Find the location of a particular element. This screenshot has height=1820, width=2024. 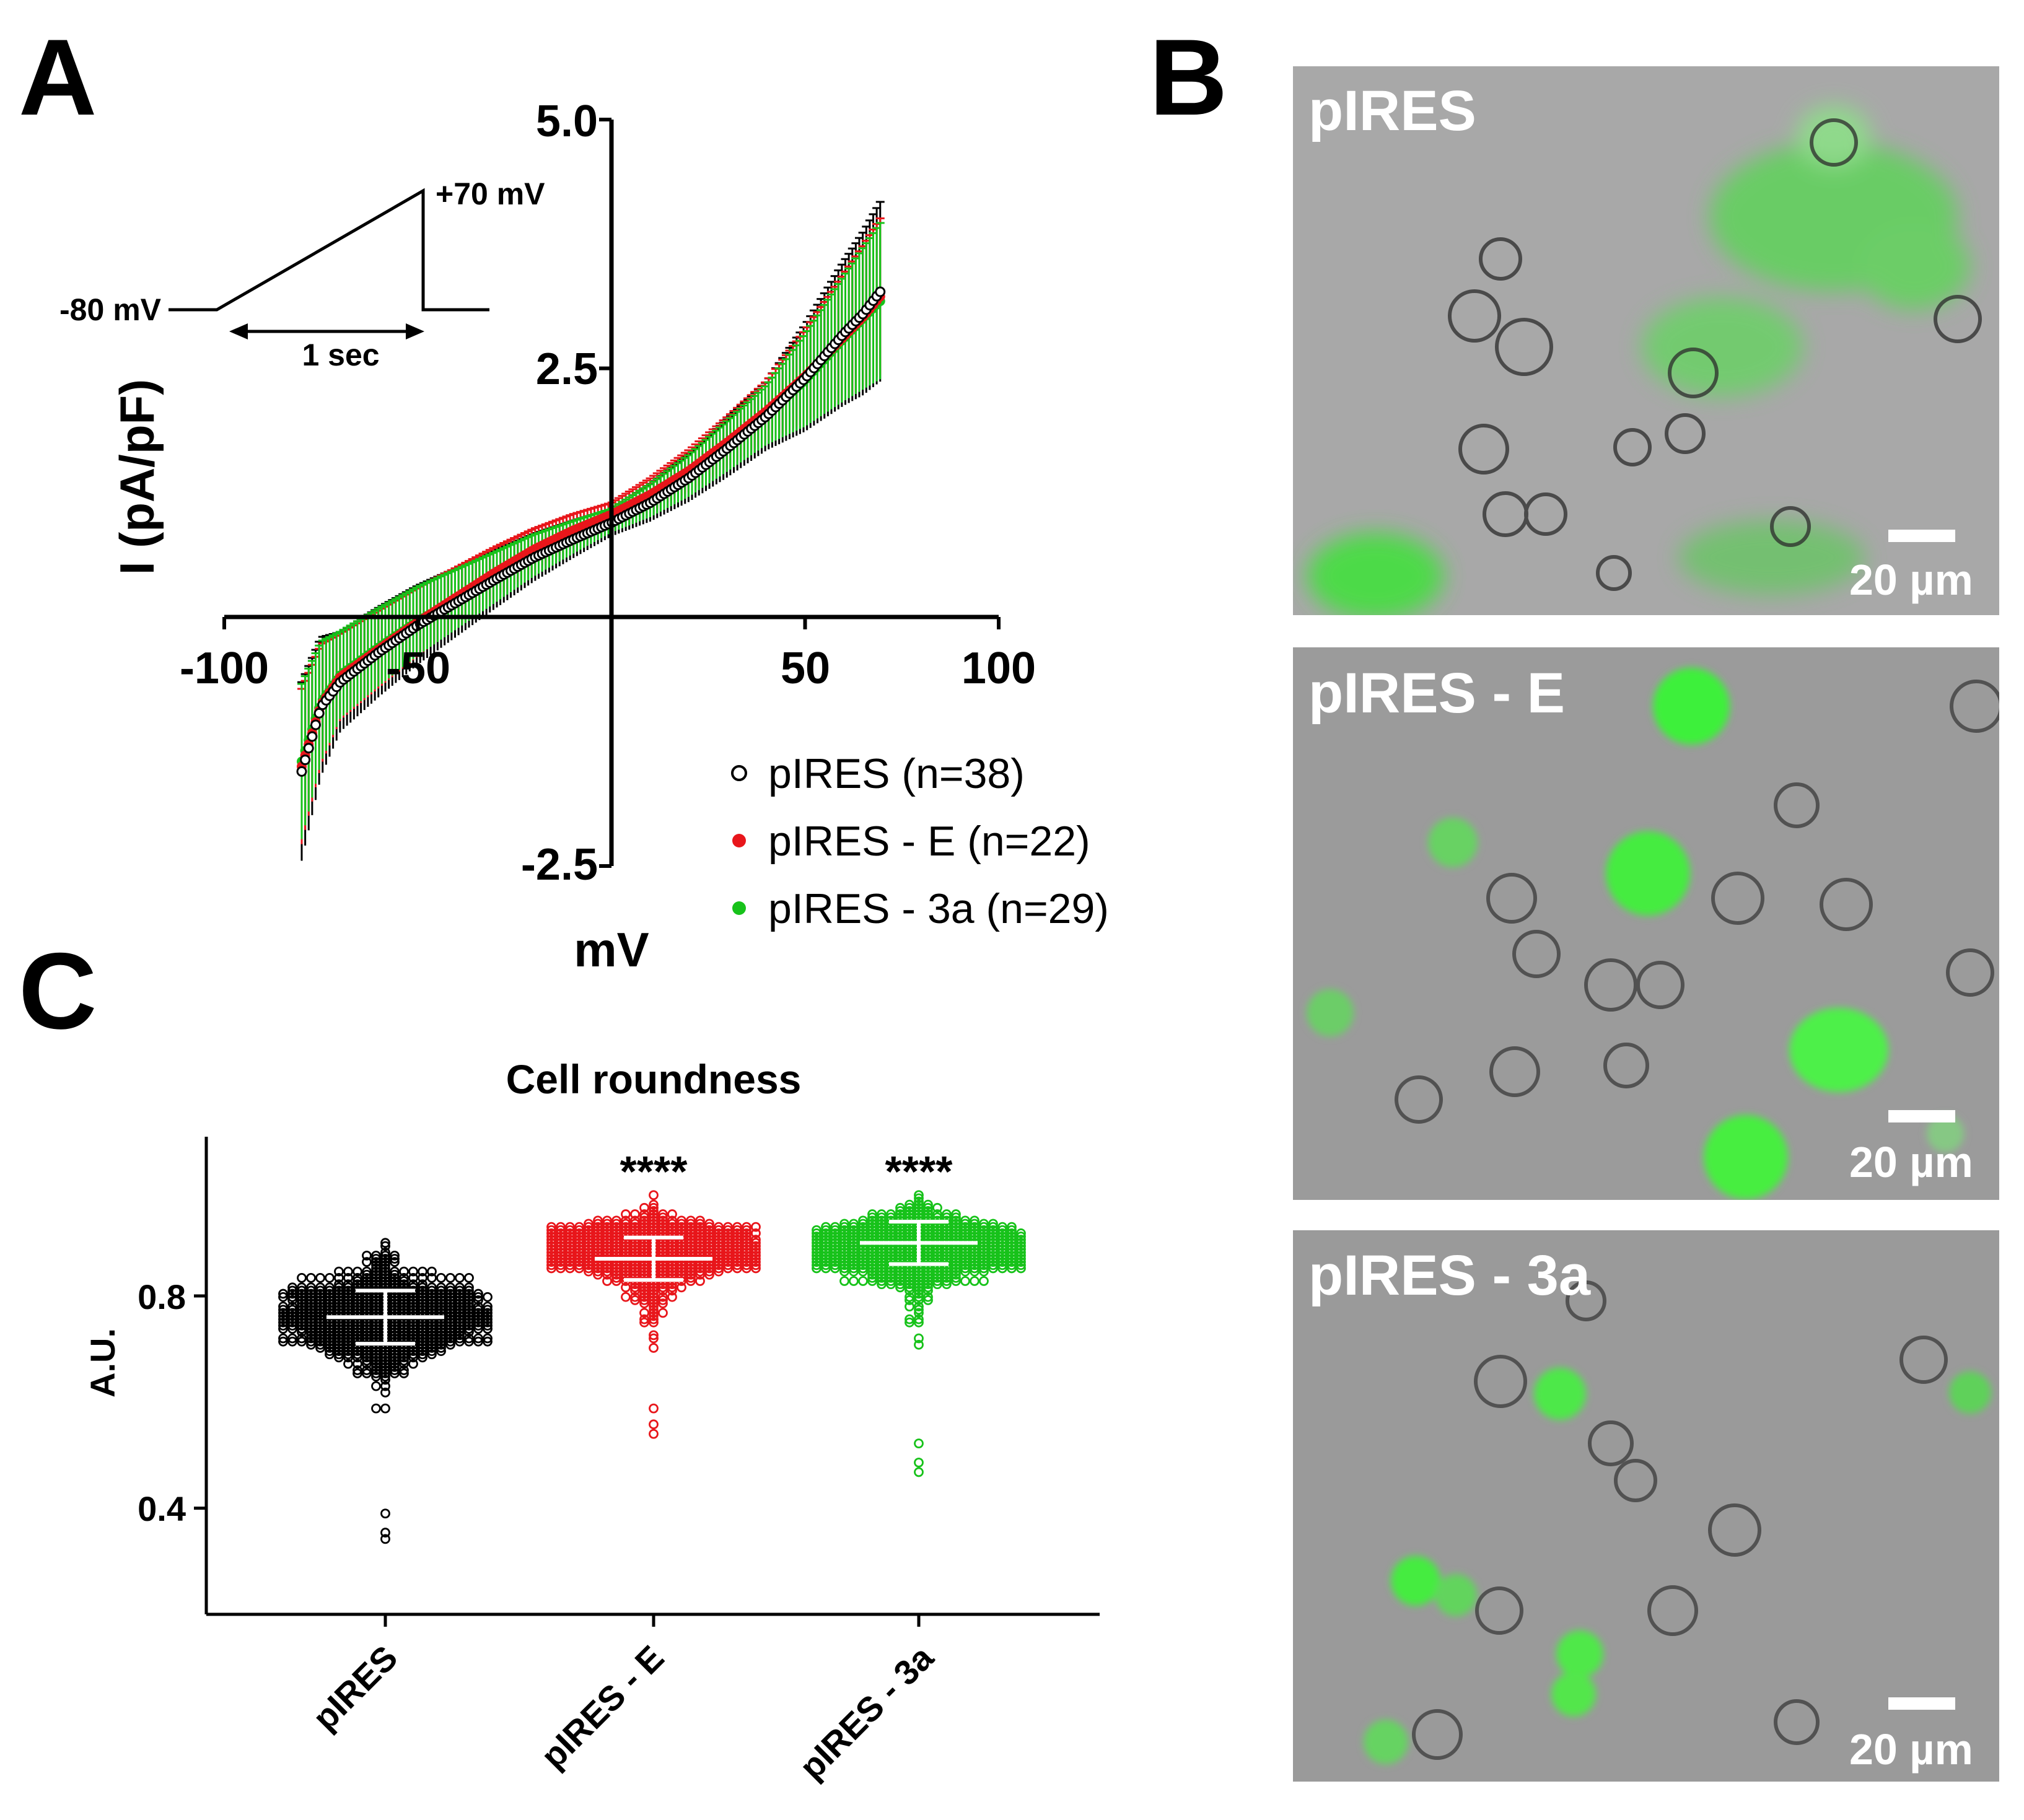

scale-bar is located at coordinates (1921, 536).